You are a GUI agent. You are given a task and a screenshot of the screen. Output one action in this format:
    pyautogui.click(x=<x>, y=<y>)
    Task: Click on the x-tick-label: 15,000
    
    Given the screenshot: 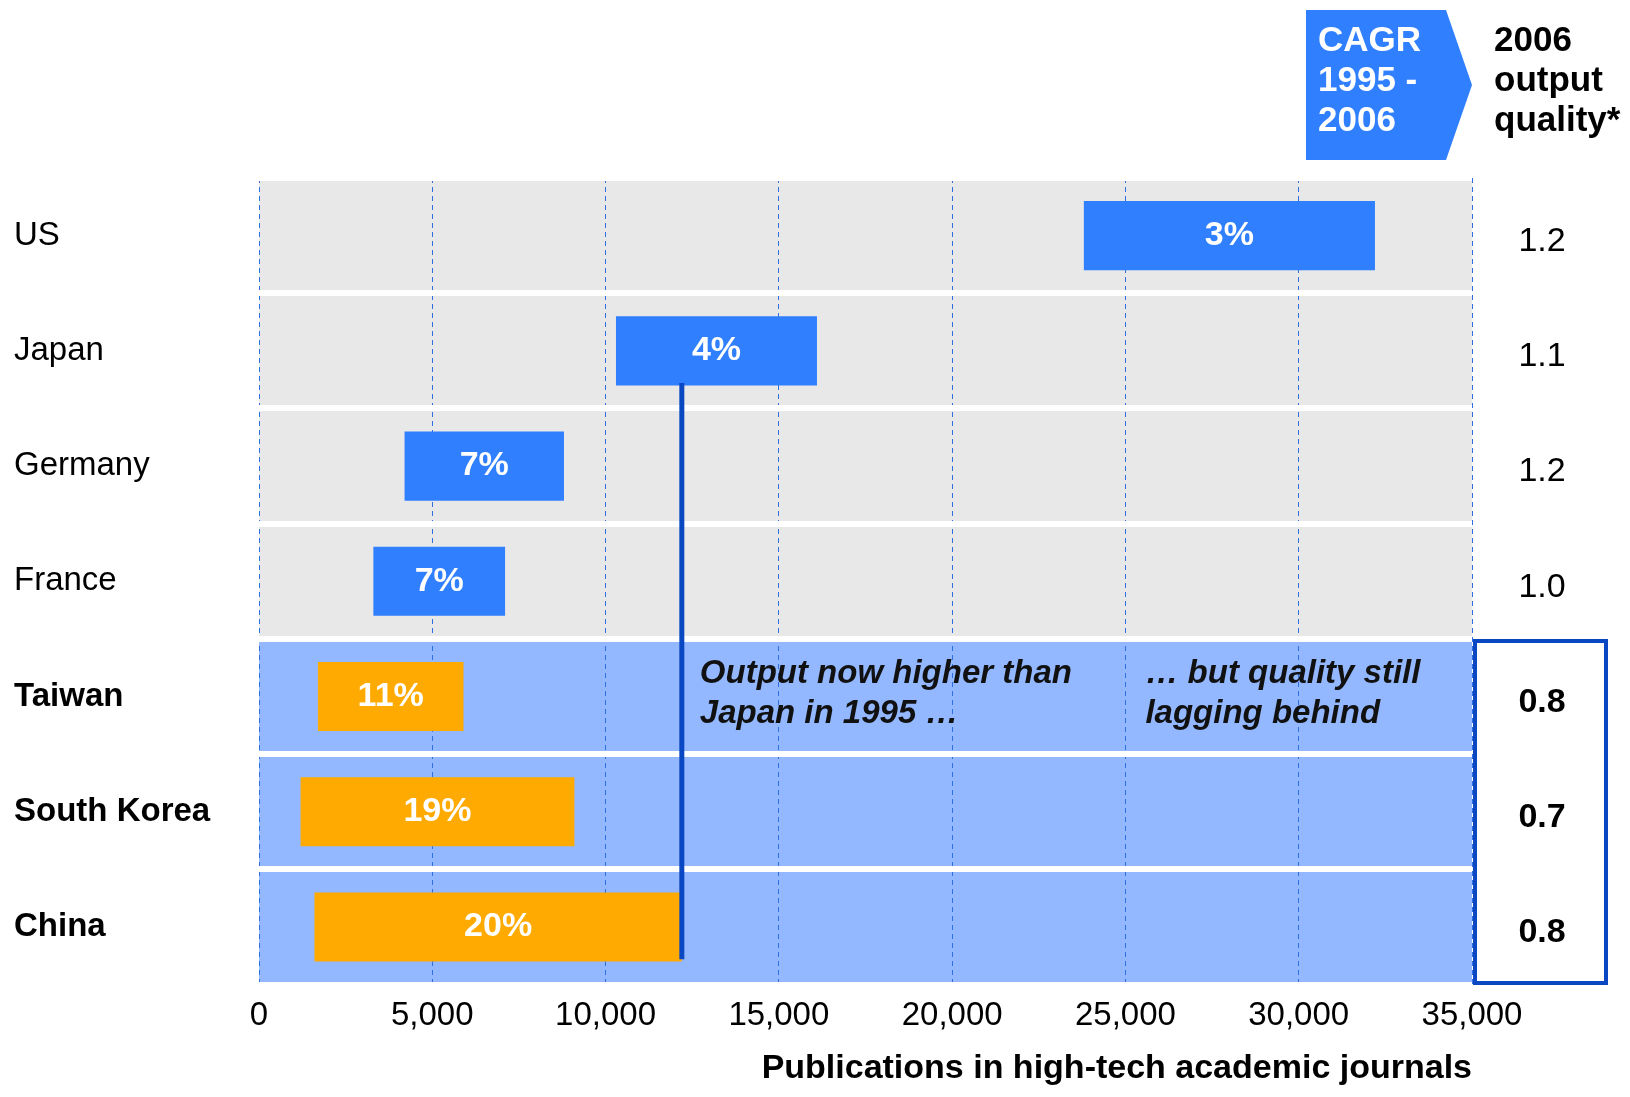 What is the action you would take?
    pyautogui.click(x=779, y=1014)
    